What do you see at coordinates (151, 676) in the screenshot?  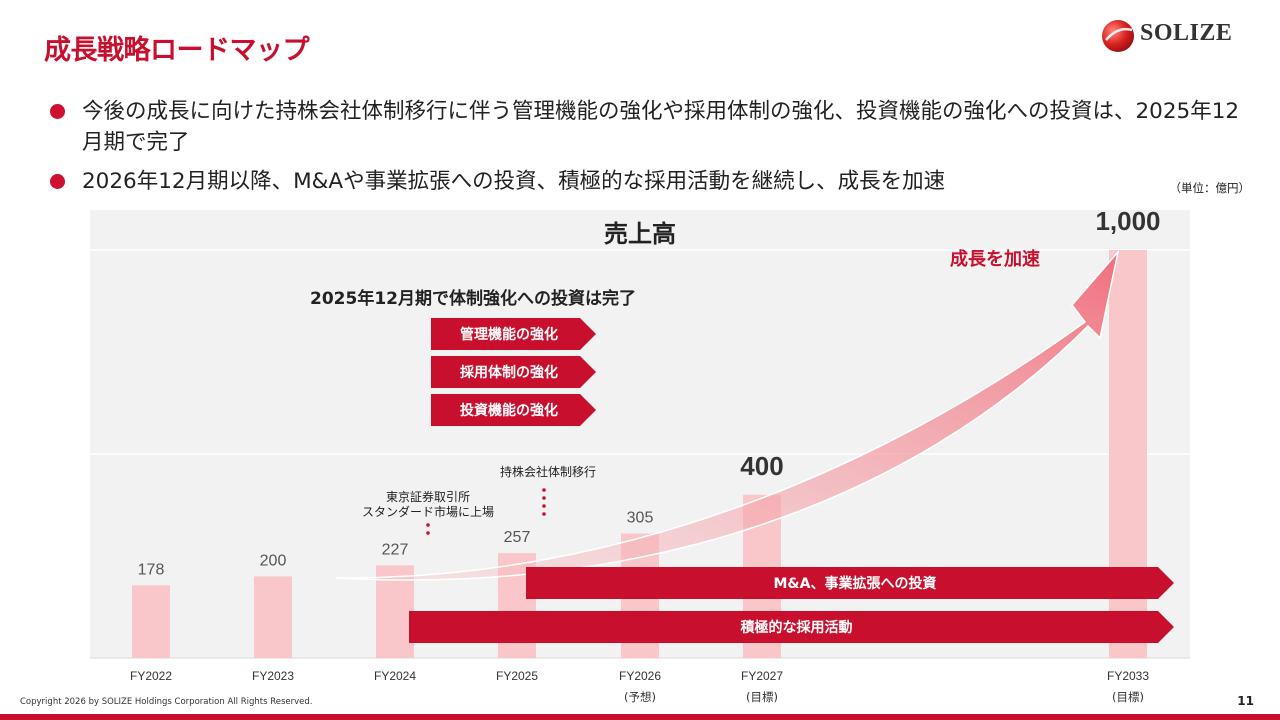 I see `x-tick-label: FY2022` at bounding box center [151, 676].